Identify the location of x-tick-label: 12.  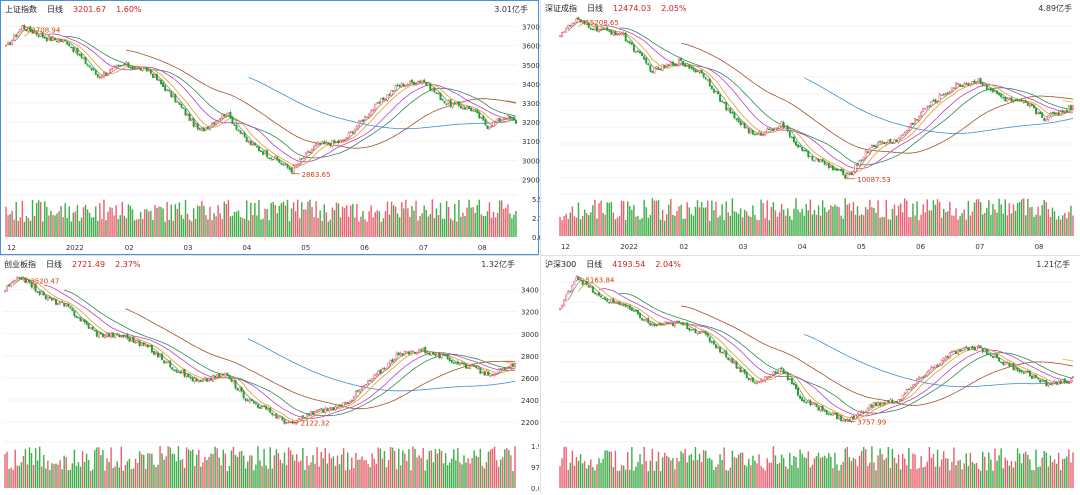
(11, 248).